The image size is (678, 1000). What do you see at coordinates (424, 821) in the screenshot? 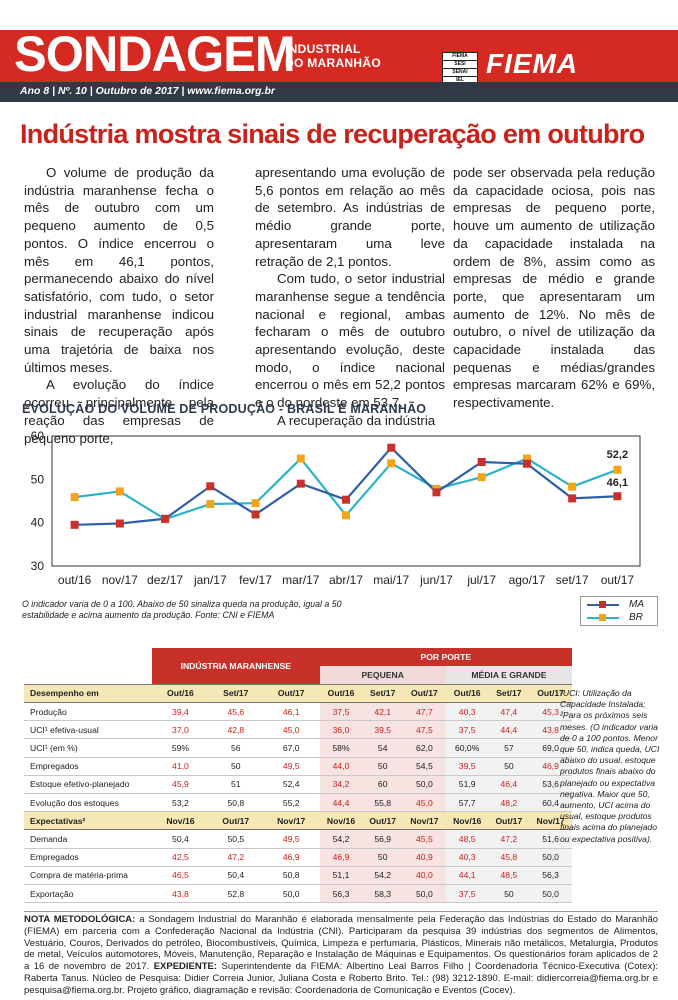
I see `column-header: Nov/17` at bounding box center [424, 821].